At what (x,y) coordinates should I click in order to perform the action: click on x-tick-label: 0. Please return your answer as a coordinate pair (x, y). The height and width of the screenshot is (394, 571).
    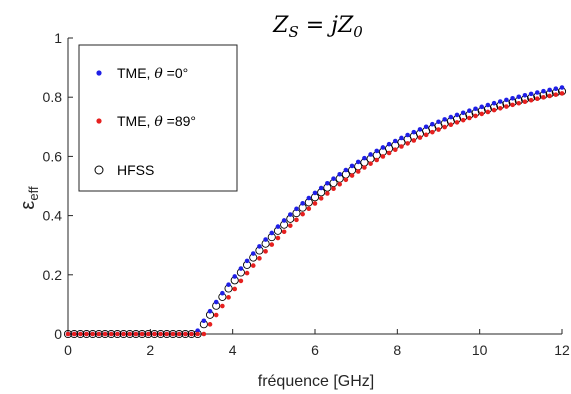
    Looking at the image, I should click on (68, 350).